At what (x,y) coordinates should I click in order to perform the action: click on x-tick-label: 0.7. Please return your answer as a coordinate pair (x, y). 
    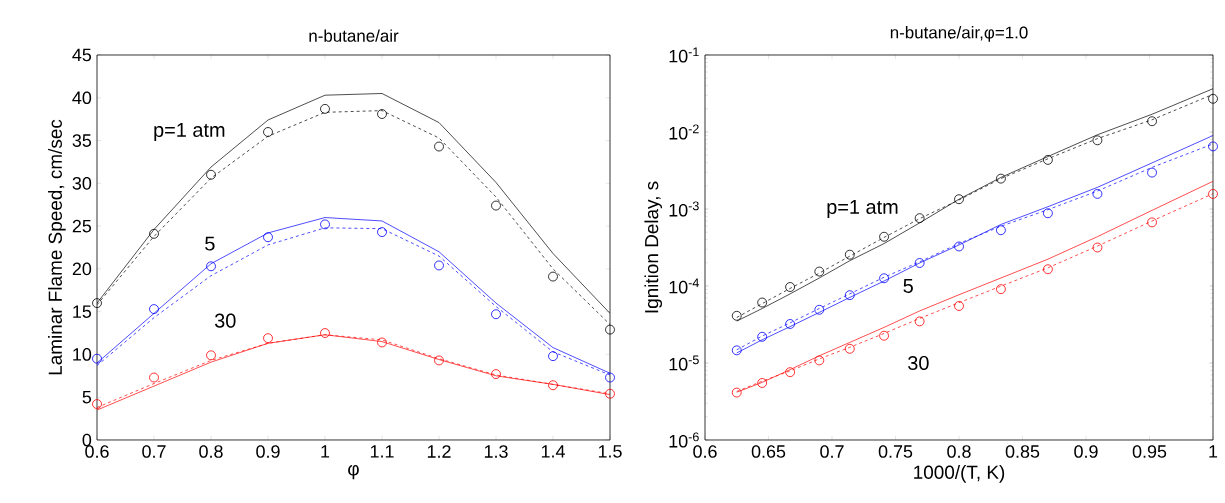
    Looking at the image, I should click on (832, 451).